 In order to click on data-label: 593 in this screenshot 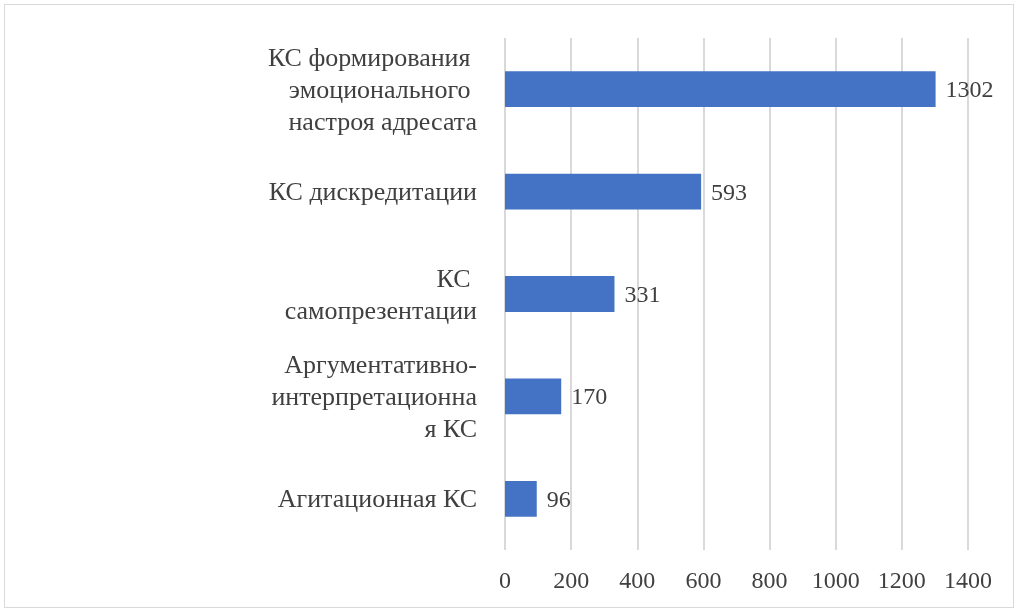, I will do `click(729, 191)`.